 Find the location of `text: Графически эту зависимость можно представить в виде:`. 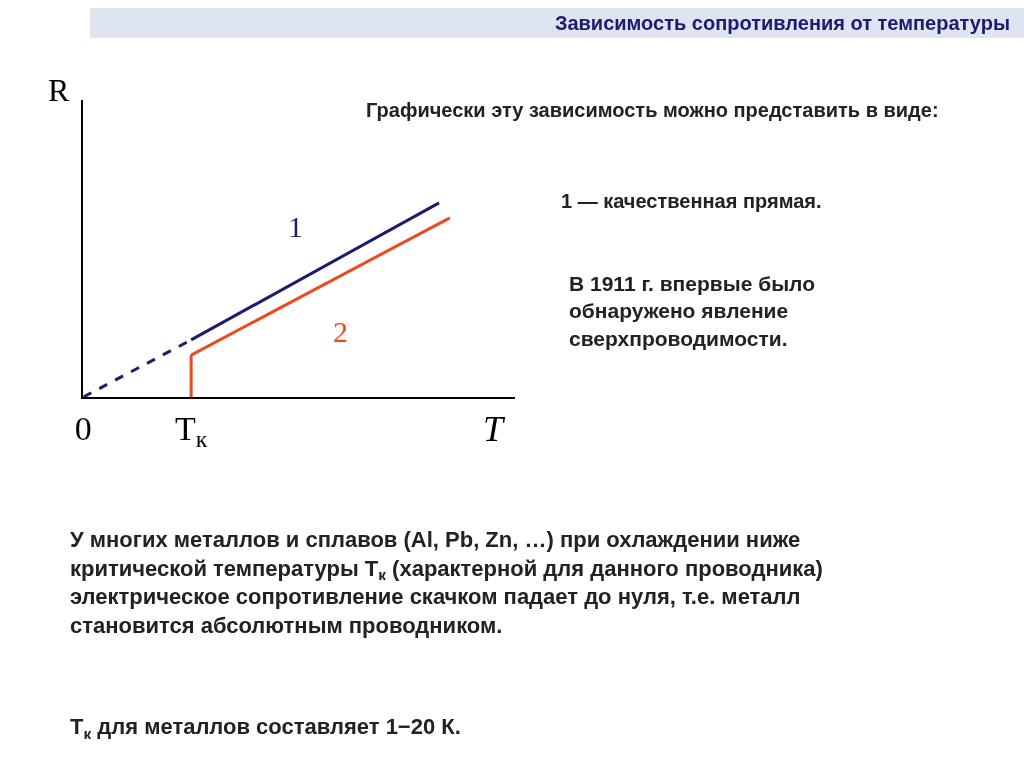

text: Графически эту зависимость можно представить в виде: is located at coordinates (652, 110).